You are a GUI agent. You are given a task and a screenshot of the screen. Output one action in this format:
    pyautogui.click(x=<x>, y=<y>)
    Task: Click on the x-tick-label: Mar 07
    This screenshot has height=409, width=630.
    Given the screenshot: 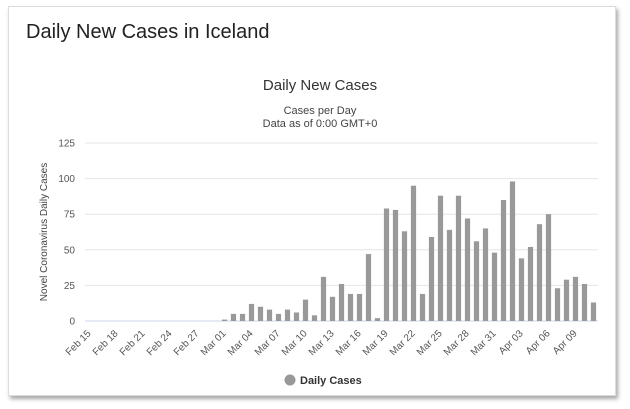 What is the action you would take?
    pyautogui.click(x=268, y=343)
    